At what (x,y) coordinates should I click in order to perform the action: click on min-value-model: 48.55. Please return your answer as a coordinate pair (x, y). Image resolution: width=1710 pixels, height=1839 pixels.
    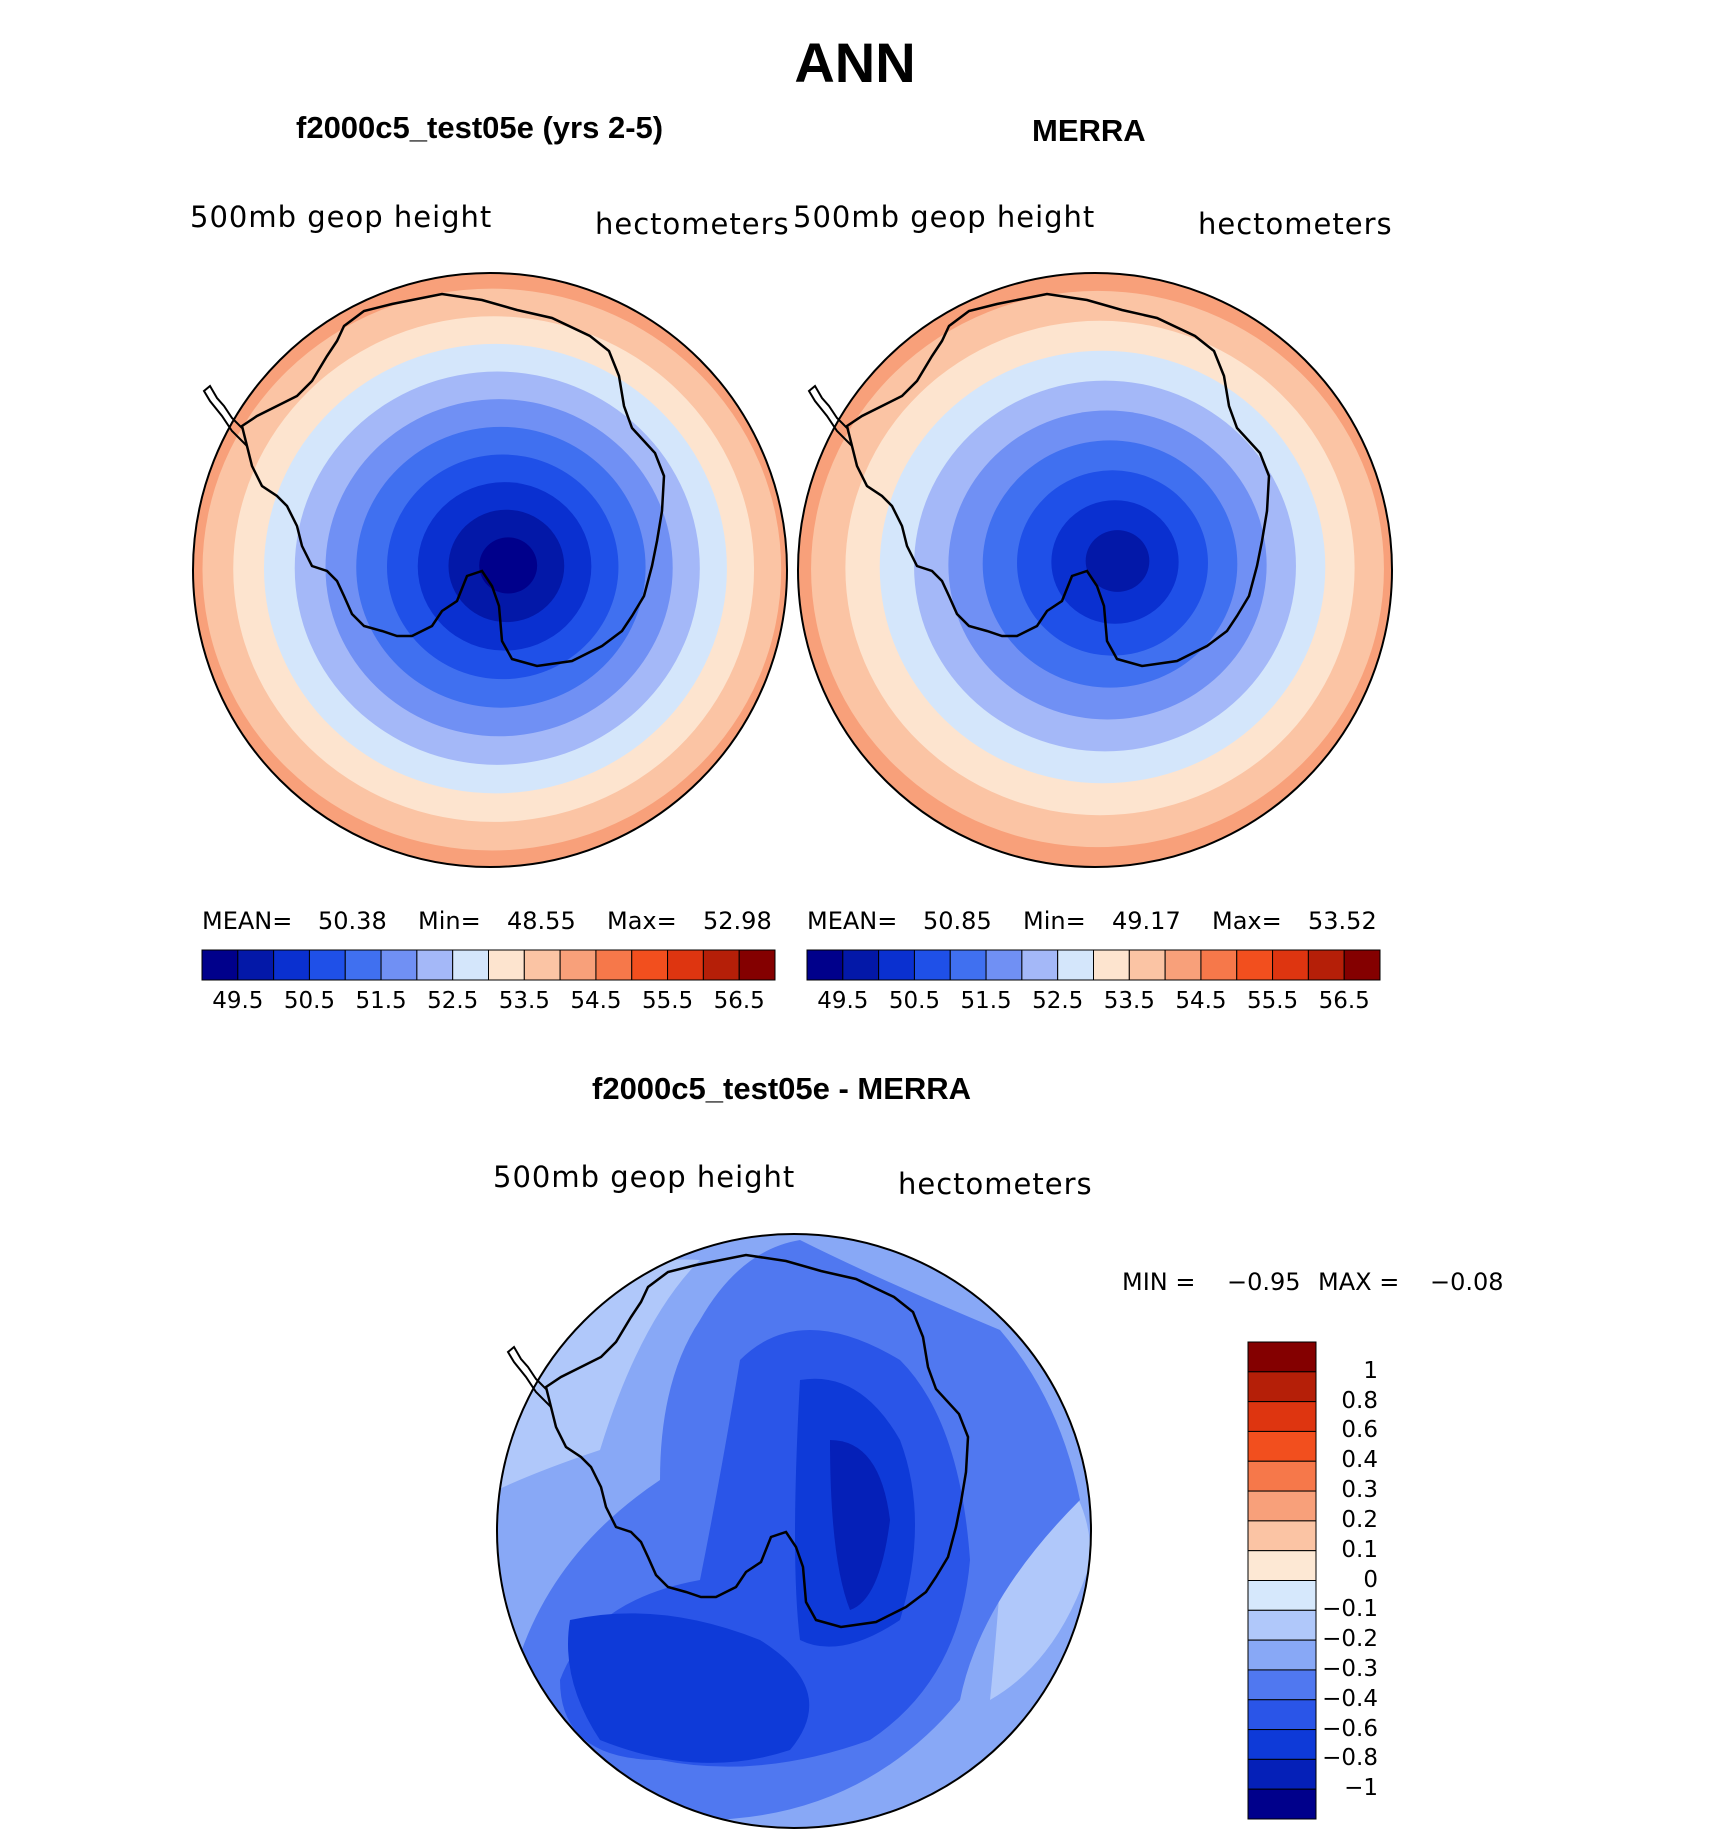
    Looking at the image, I should click on (541, 921).